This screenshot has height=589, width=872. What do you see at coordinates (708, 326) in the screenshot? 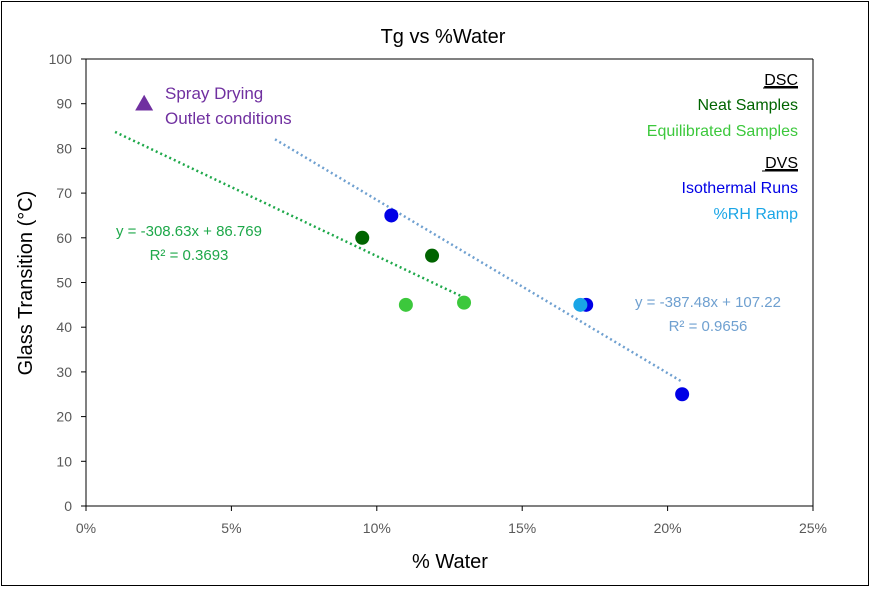
I see `trendline-2-r-squared: R² = 0.9656` at bounding box center [708, 326].